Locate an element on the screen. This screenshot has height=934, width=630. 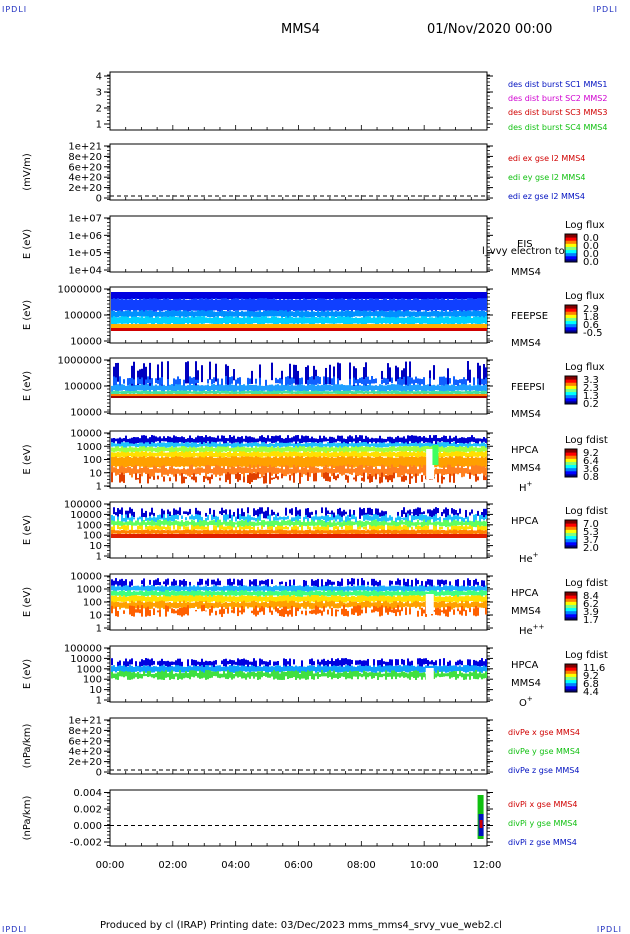
hpca_o-ytick-label-2: 100 is located at coordinates (92, 680).